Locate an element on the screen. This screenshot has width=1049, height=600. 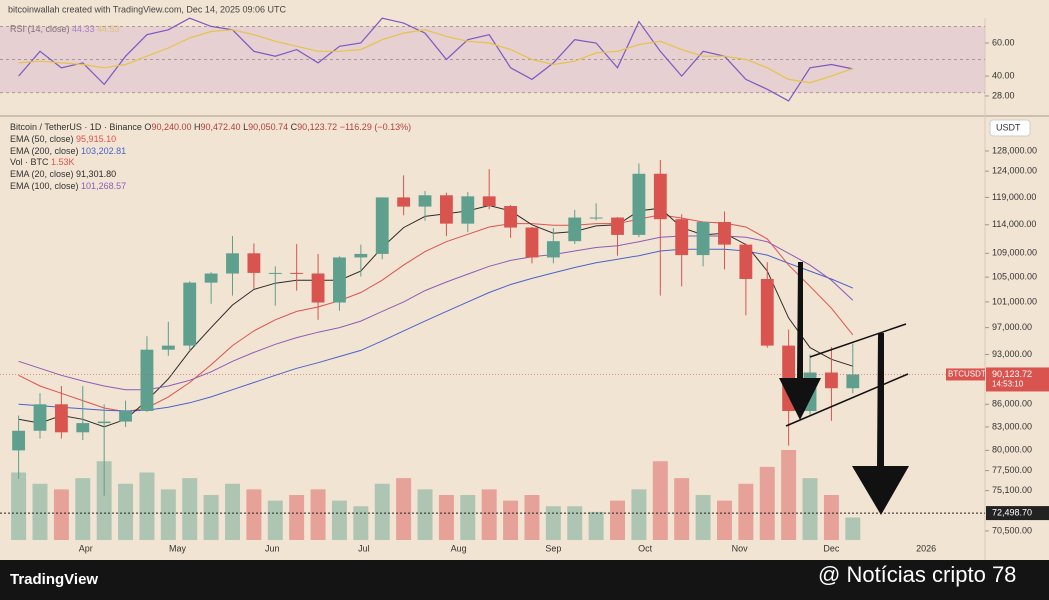
ema-value: 101,268.57 is located at coordinates (103, 186).